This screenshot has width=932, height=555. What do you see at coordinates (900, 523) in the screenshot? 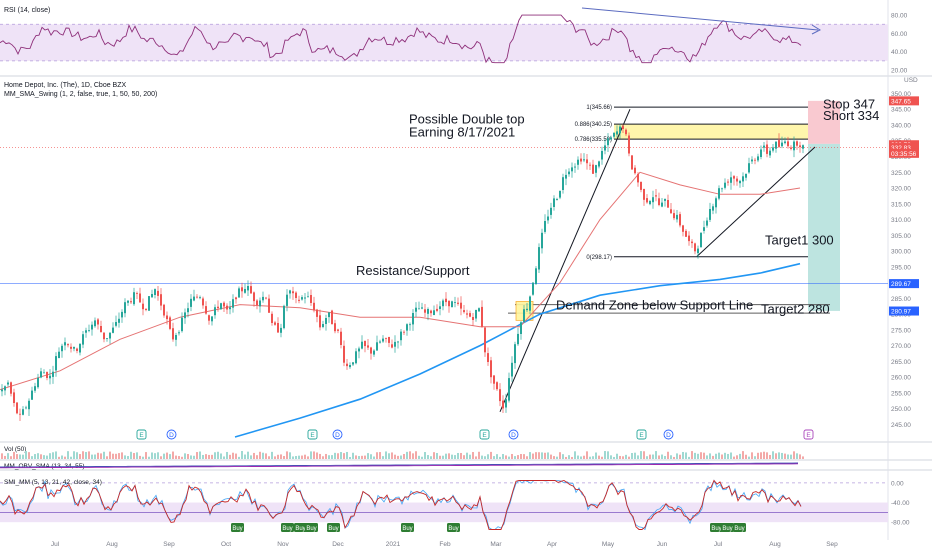
I see `oscillator-tick-label: -80.00` at bounding box center [900, 523].